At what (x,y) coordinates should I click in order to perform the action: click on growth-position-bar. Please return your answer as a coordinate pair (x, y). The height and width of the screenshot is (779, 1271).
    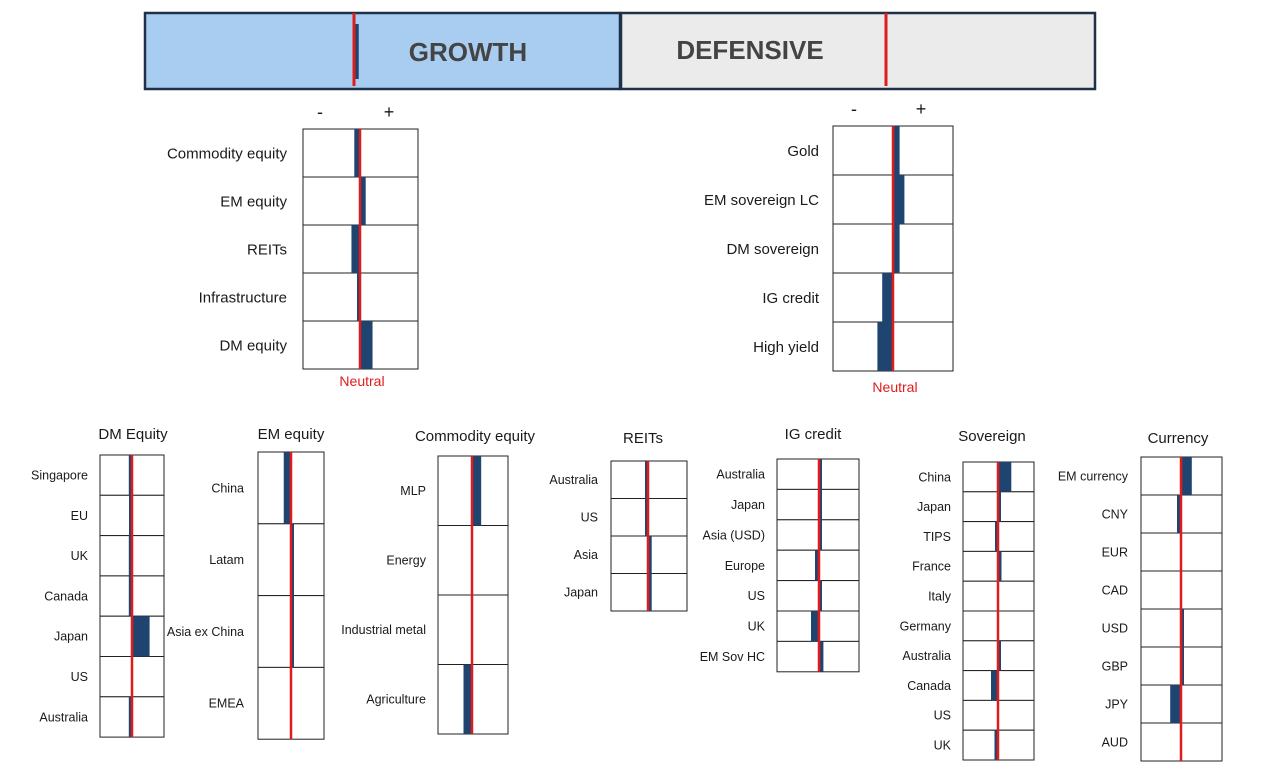
    Looking at the image, I should click on (356, 51).